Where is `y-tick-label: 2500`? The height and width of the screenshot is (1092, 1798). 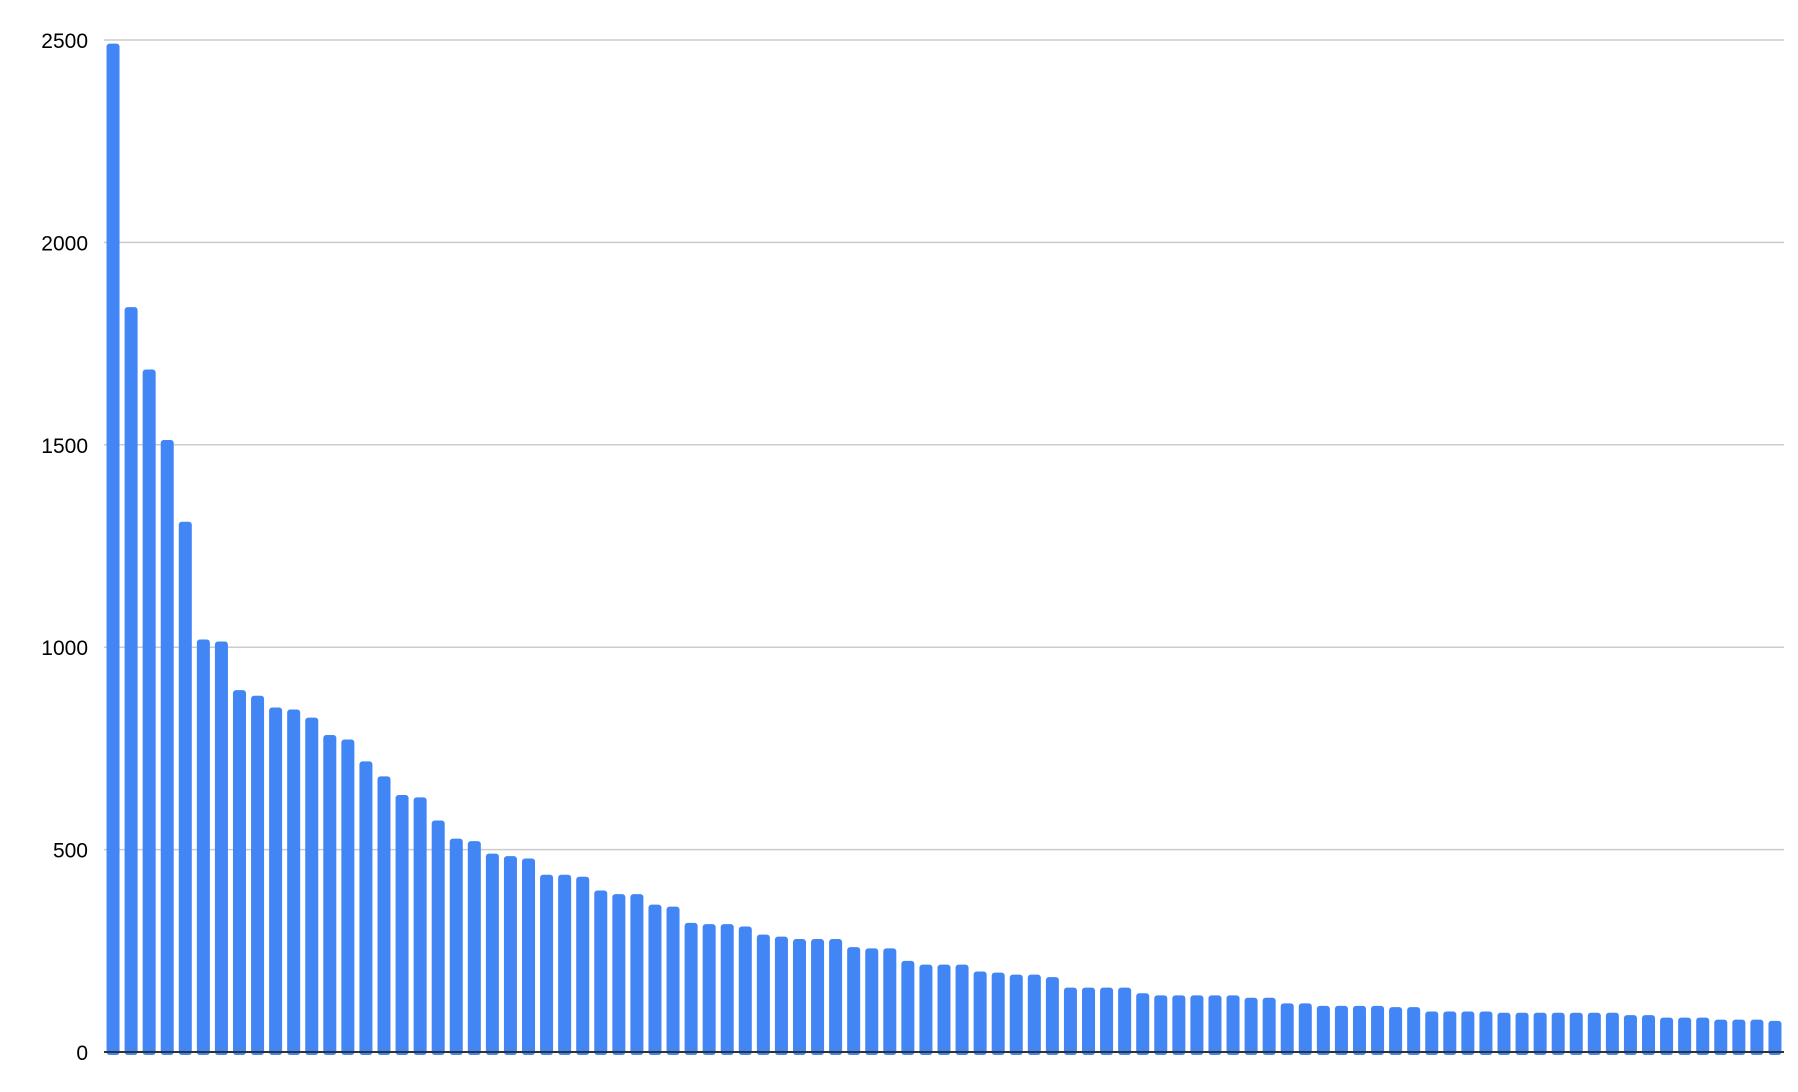
y-tick-label: 2500 is located at coordinates (64, 41).